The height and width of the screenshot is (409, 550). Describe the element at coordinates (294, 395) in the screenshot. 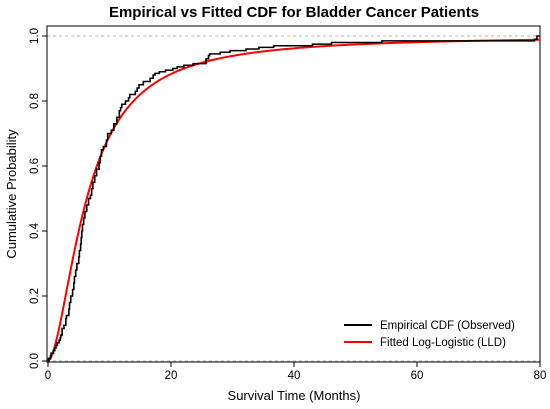

I see `x-axis-label: Survival Time (Months)` at that location.